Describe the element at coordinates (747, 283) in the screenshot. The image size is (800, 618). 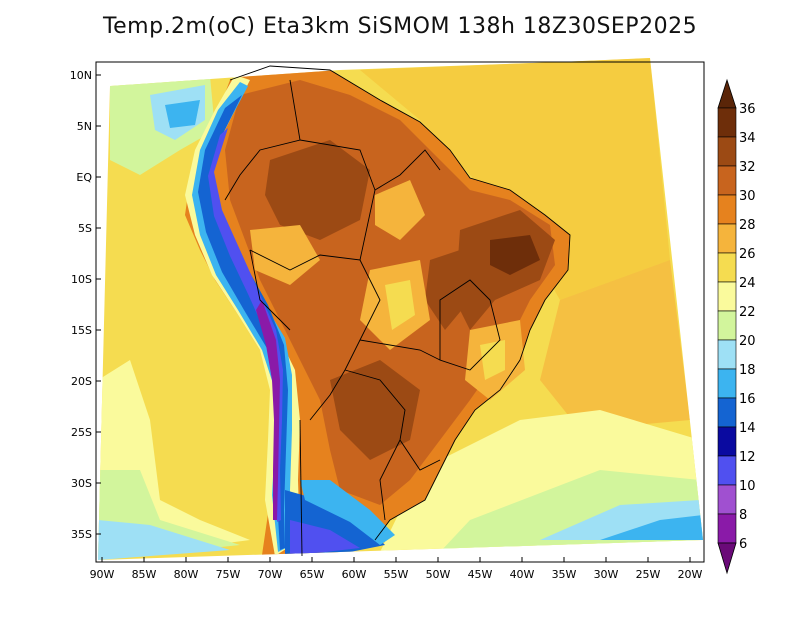
I see `colorbar-label: 24` at that location.